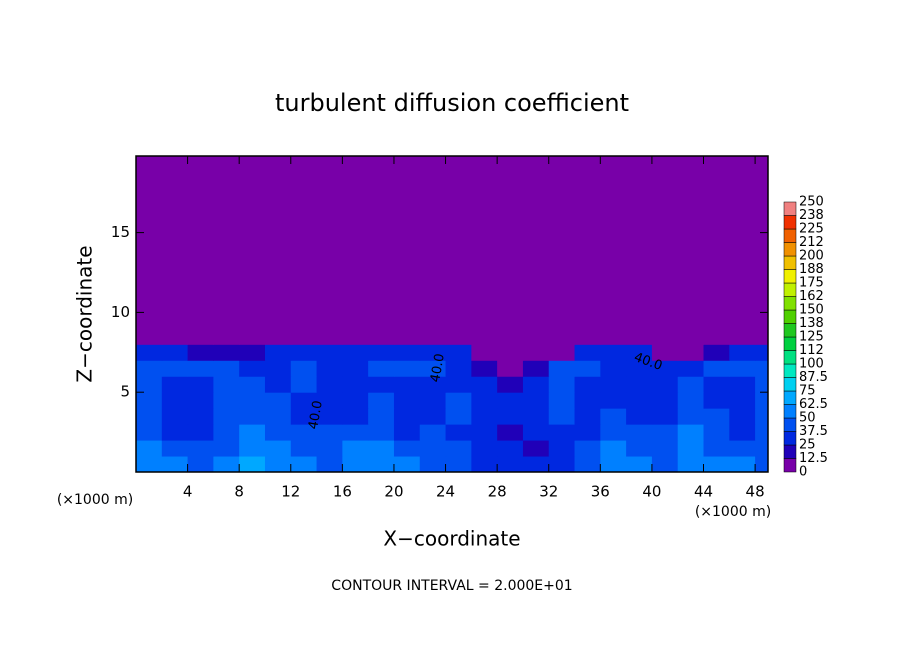  What do you see at coordinates (445, 492) in the screenshot?
I see `x-tick-label: 24` at bounding box center [445, 492].